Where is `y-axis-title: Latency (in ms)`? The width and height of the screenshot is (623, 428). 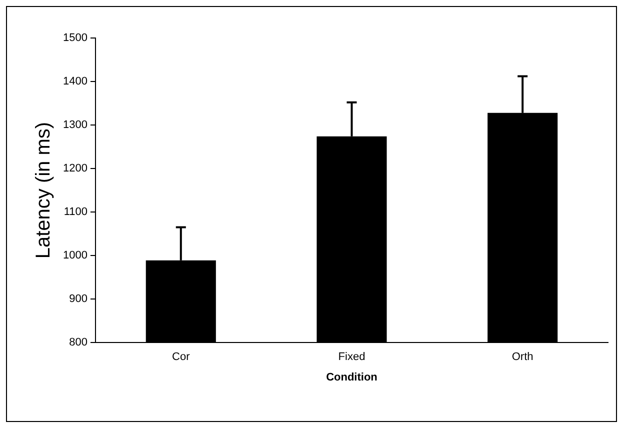 y-axis-title: Latency (in ms) is located at coordinates (43, 190).